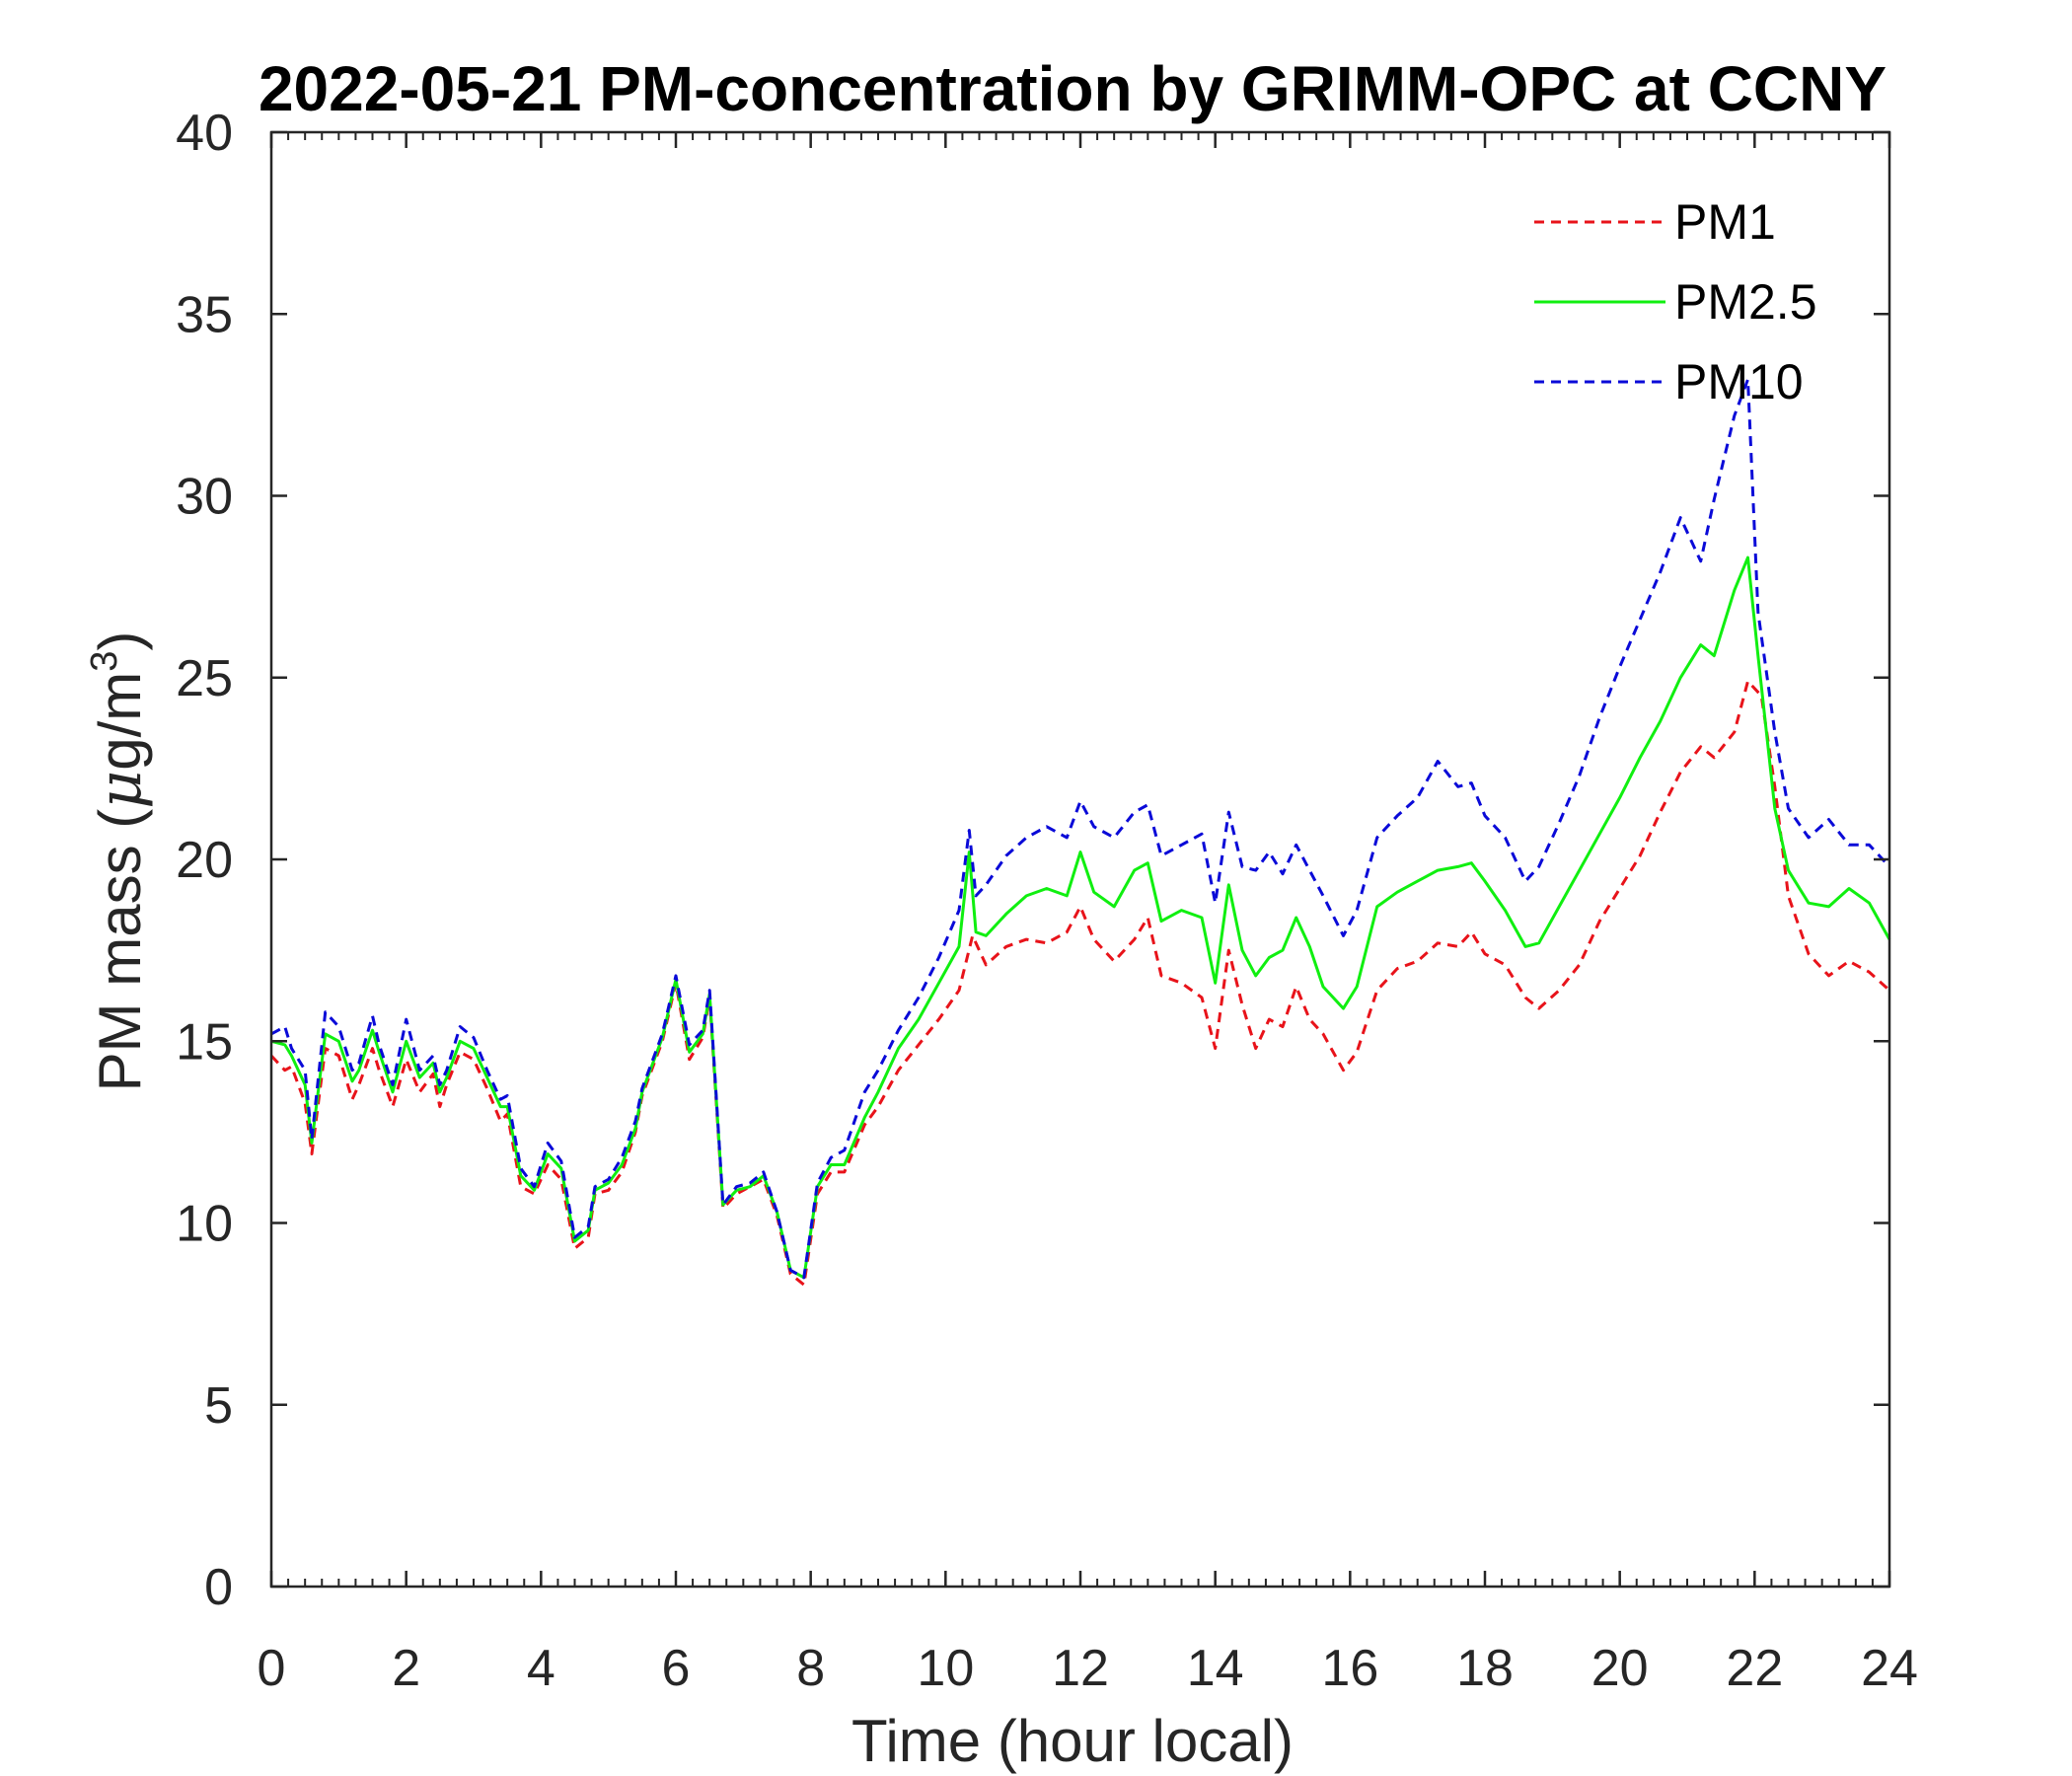 Image resolution: width=2072 pixels, height=1776 pixels. I want to click on x-tick-label: 2, so click(406, 1669).